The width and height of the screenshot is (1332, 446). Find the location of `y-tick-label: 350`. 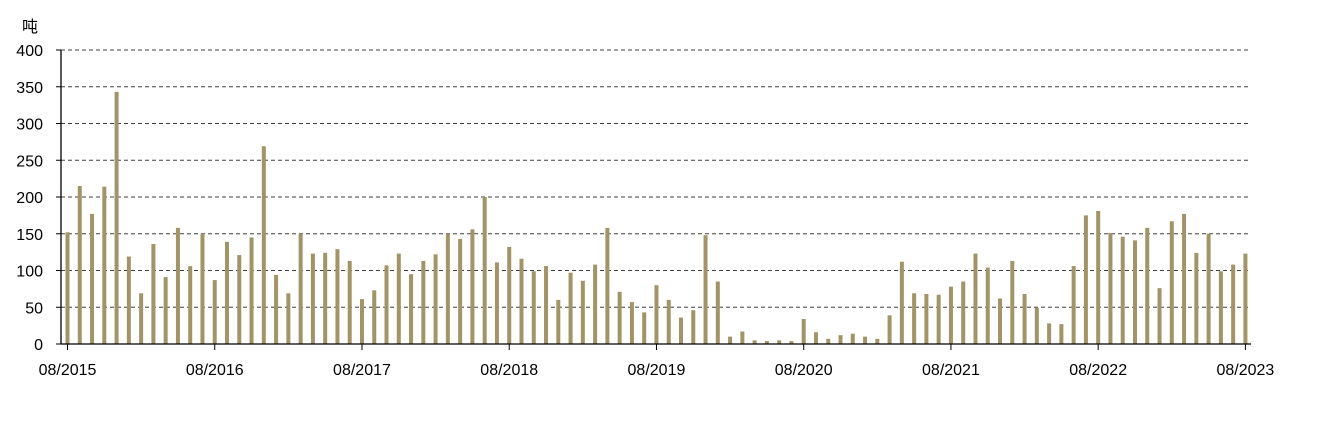

y-tick-label: 350 is located at coordinates (29, 88).